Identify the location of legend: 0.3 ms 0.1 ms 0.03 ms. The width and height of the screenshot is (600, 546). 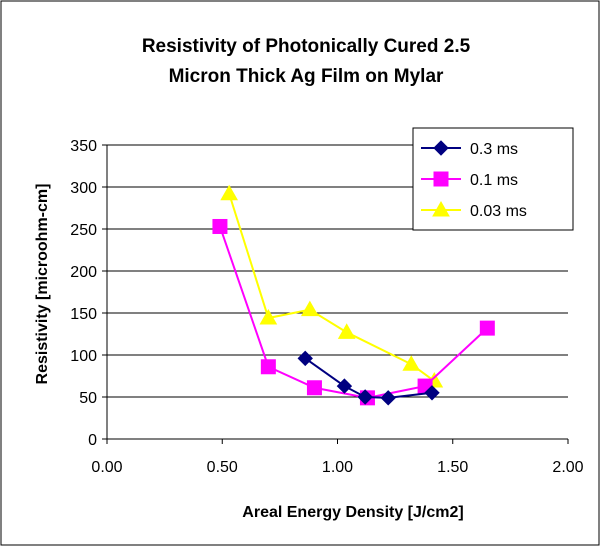
(493, 179).